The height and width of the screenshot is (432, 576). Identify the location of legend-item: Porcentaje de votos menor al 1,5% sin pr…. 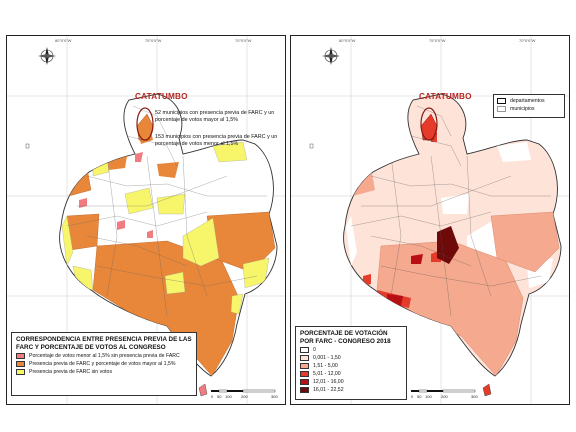
(104, 356).